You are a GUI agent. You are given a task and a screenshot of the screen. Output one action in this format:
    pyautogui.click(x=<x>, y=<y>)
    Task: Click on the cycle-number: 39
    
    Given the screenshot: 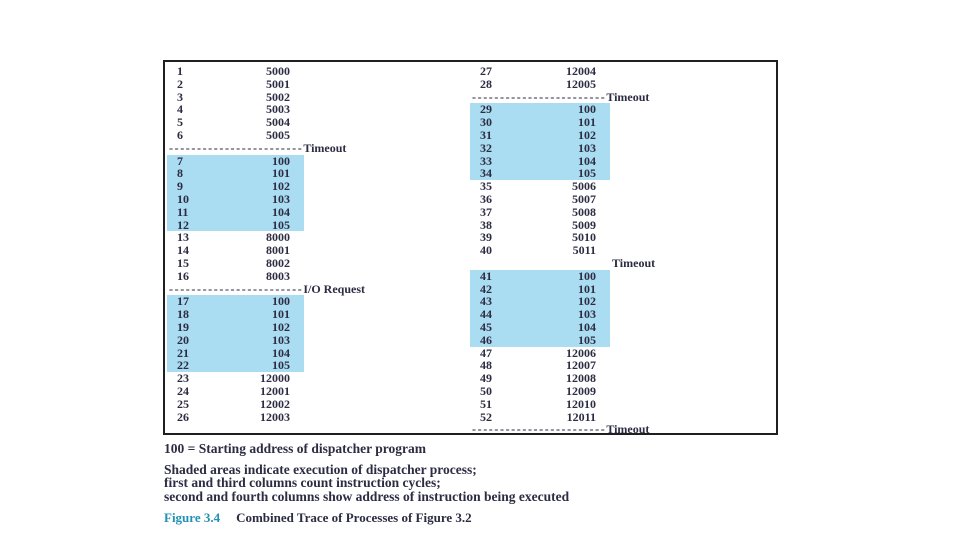 What is the action you would take?
    pyautogui.click(x=486, y=237)
    